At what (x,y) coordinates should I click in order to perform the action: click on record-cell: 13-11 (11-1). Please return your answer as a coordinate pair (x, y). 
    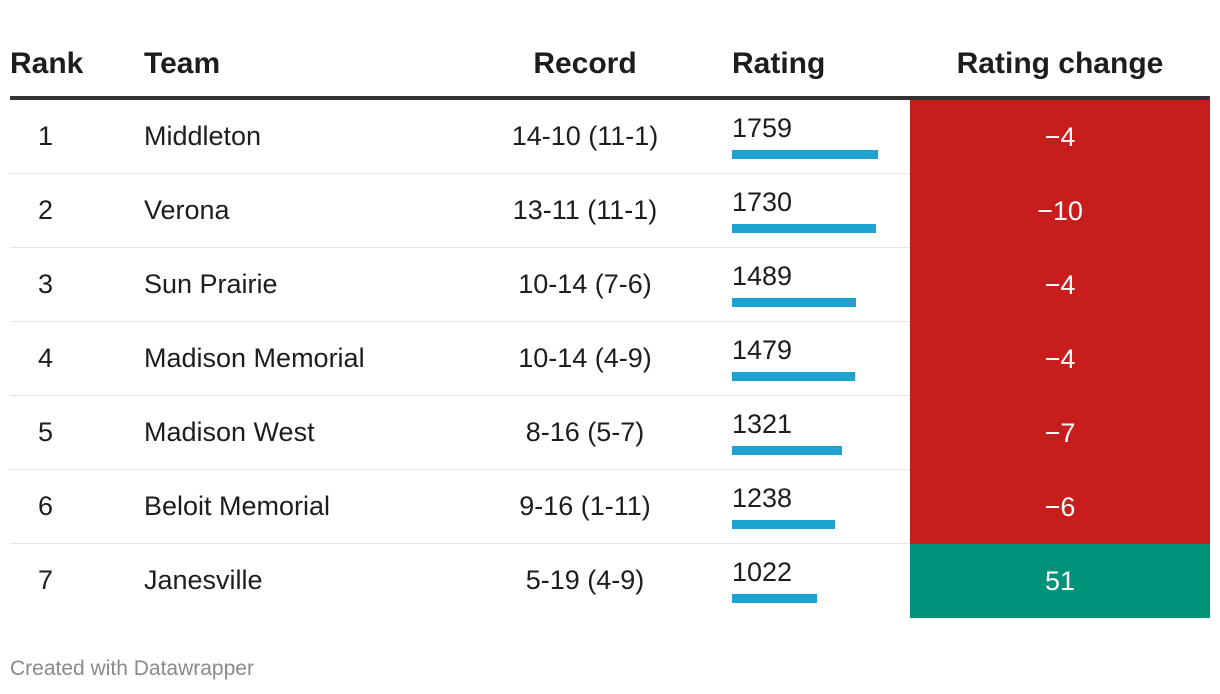
    Looking at the image, I should click on (585, 210).